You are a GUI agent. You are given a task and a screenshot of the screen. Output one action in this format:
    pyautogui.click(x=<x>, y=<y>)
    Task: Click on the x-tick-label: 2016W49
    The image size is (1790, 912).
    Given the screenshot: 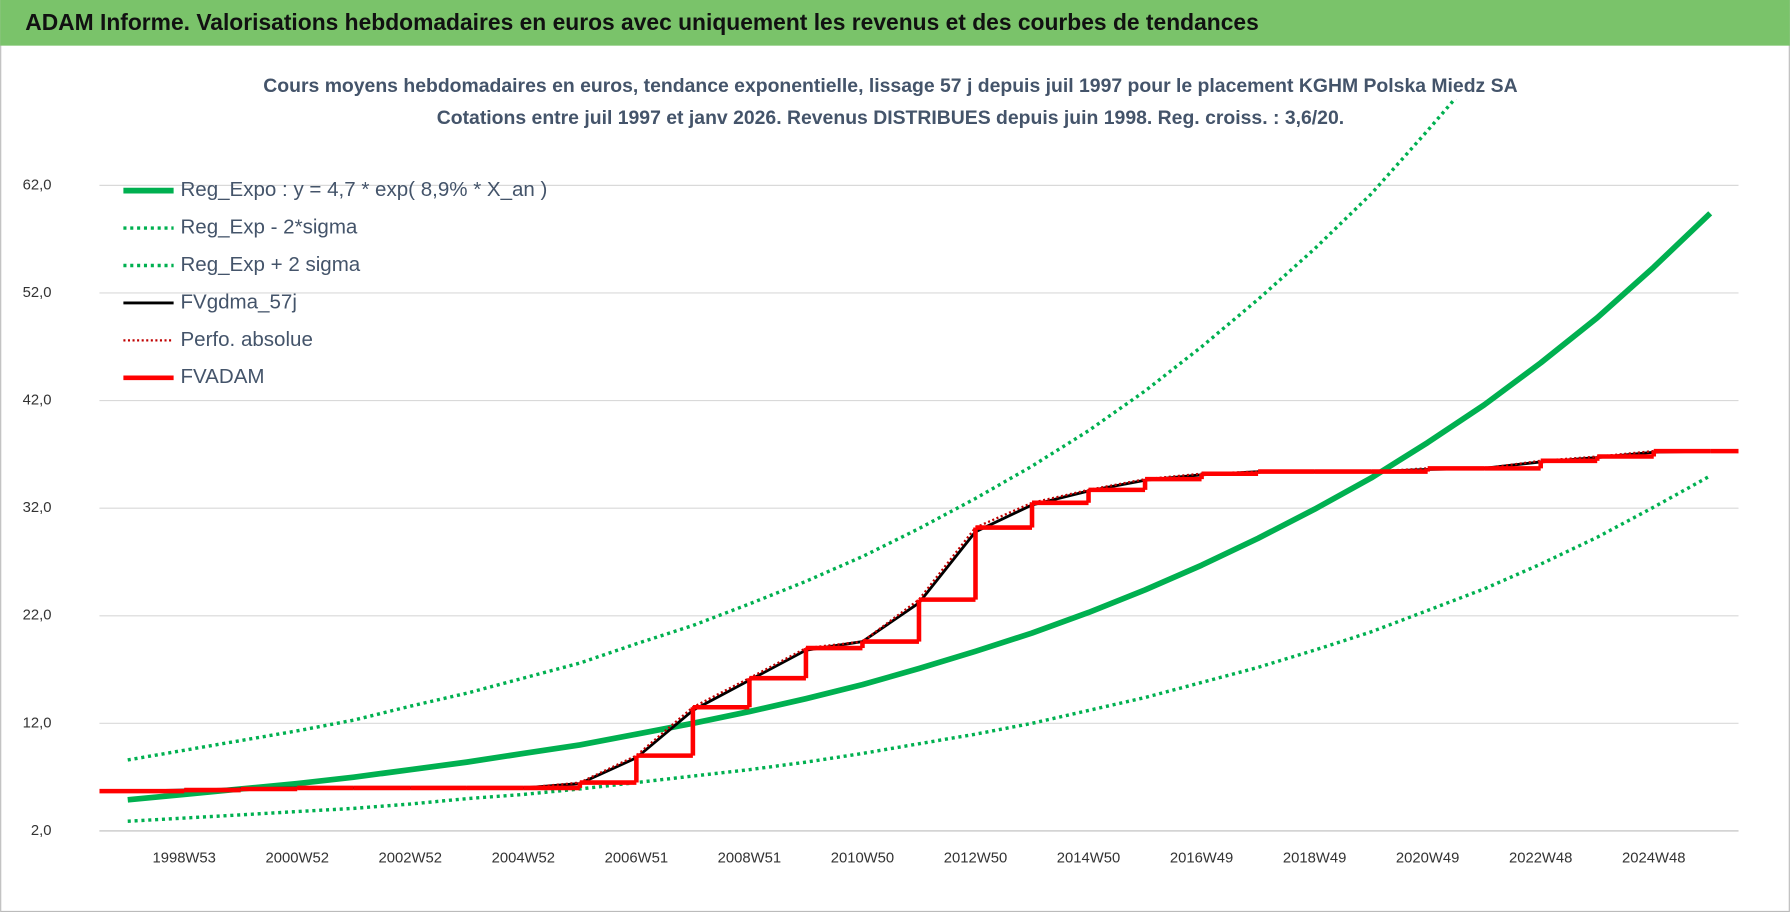 What is the action you would take?
    pyautogui.click(x=1201, y=858)
    